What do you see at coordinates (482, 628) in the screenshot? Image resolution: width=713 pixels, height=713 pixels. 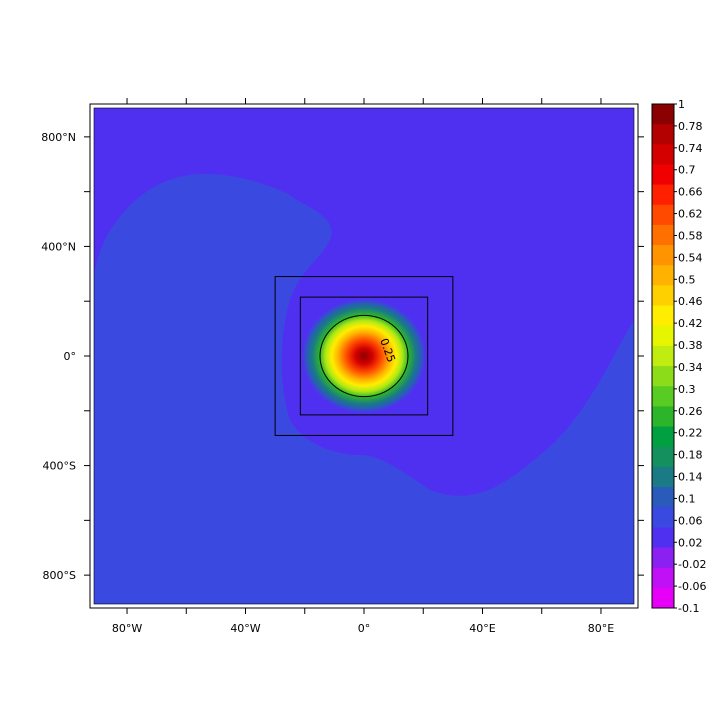 I see `x-tick-label: 40°E` at bounding box center [482, 628].